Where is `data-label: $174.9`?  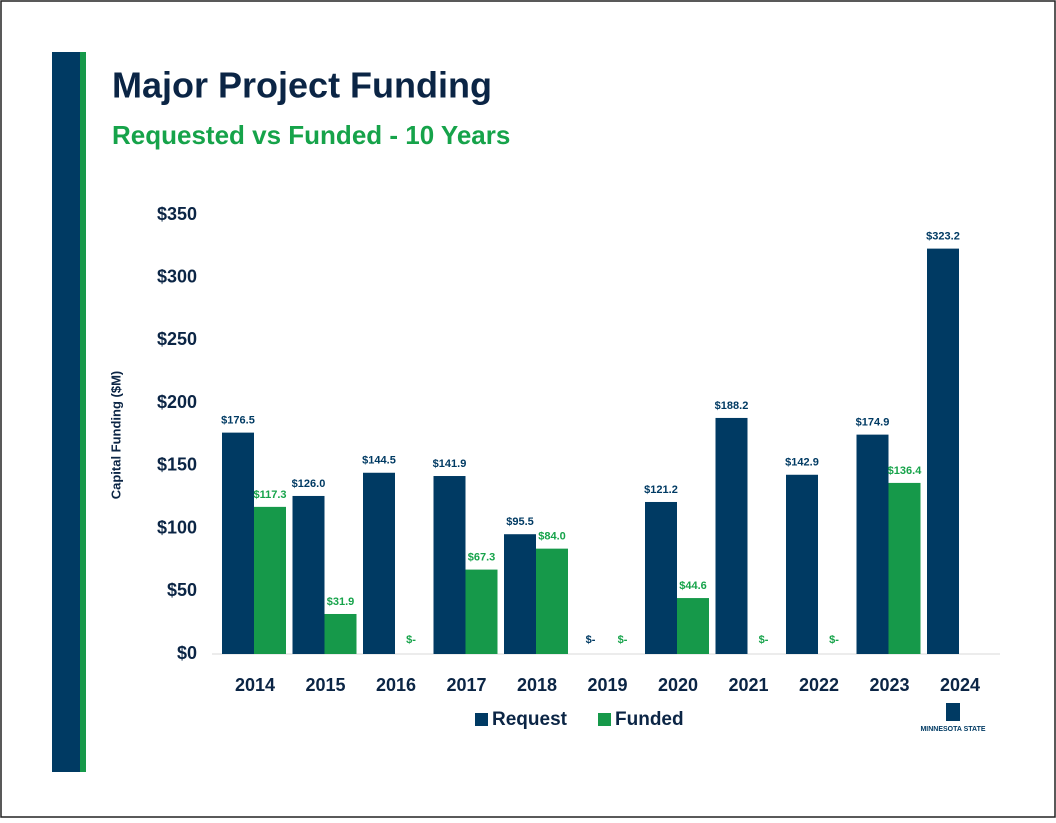
data-label: $174.9 is located at coordinates (873, 423).